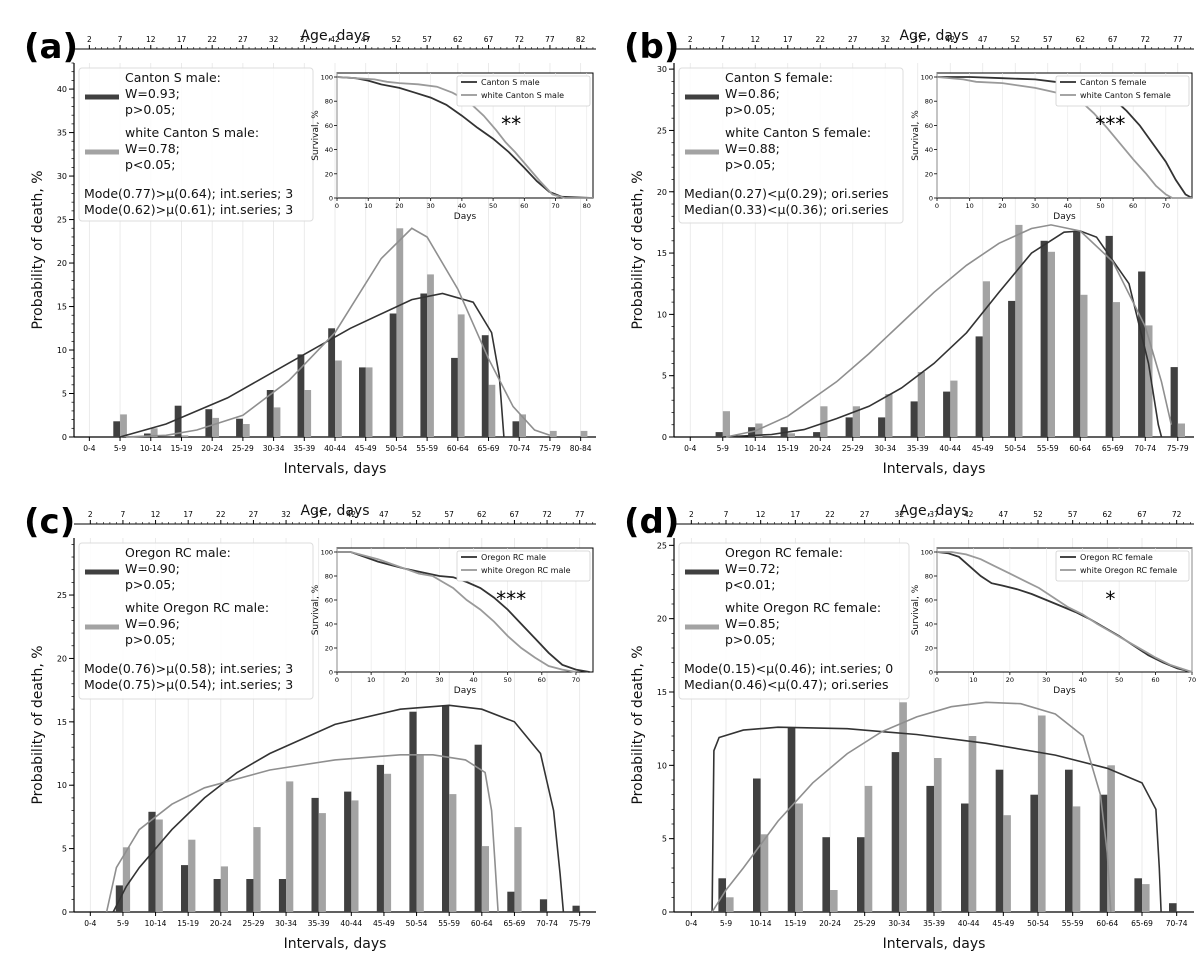 This screenshot has width=1200, height=953. What do you see at coordinates (49, 522) in the screenshot?
I see `panel-label: (c)` at bounding box center [49, 522].